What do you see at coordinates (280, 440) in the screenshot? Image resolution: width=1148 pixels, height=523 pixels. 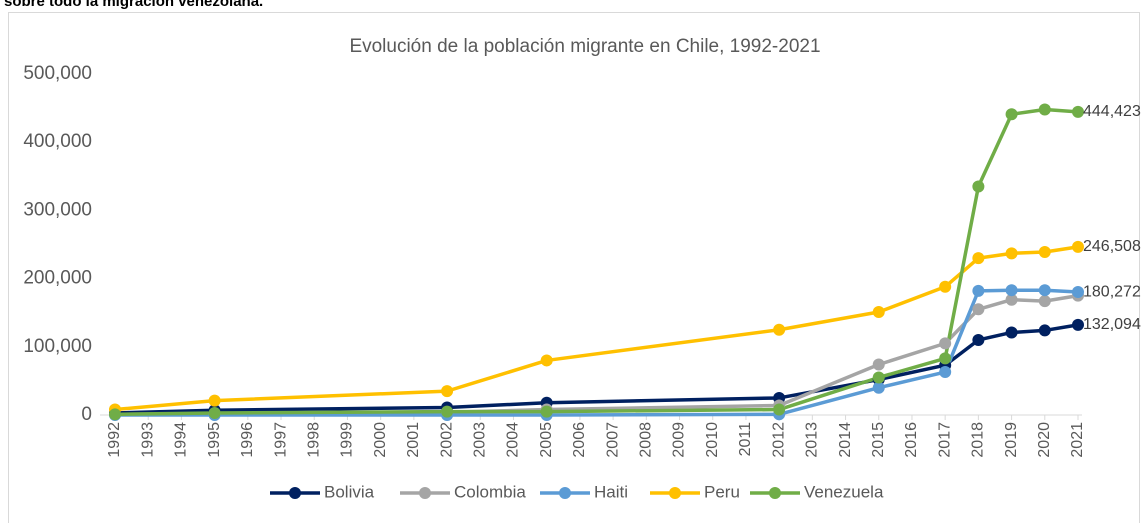 I see `x-tick-label: 1997` at bounding box center [280, 440].